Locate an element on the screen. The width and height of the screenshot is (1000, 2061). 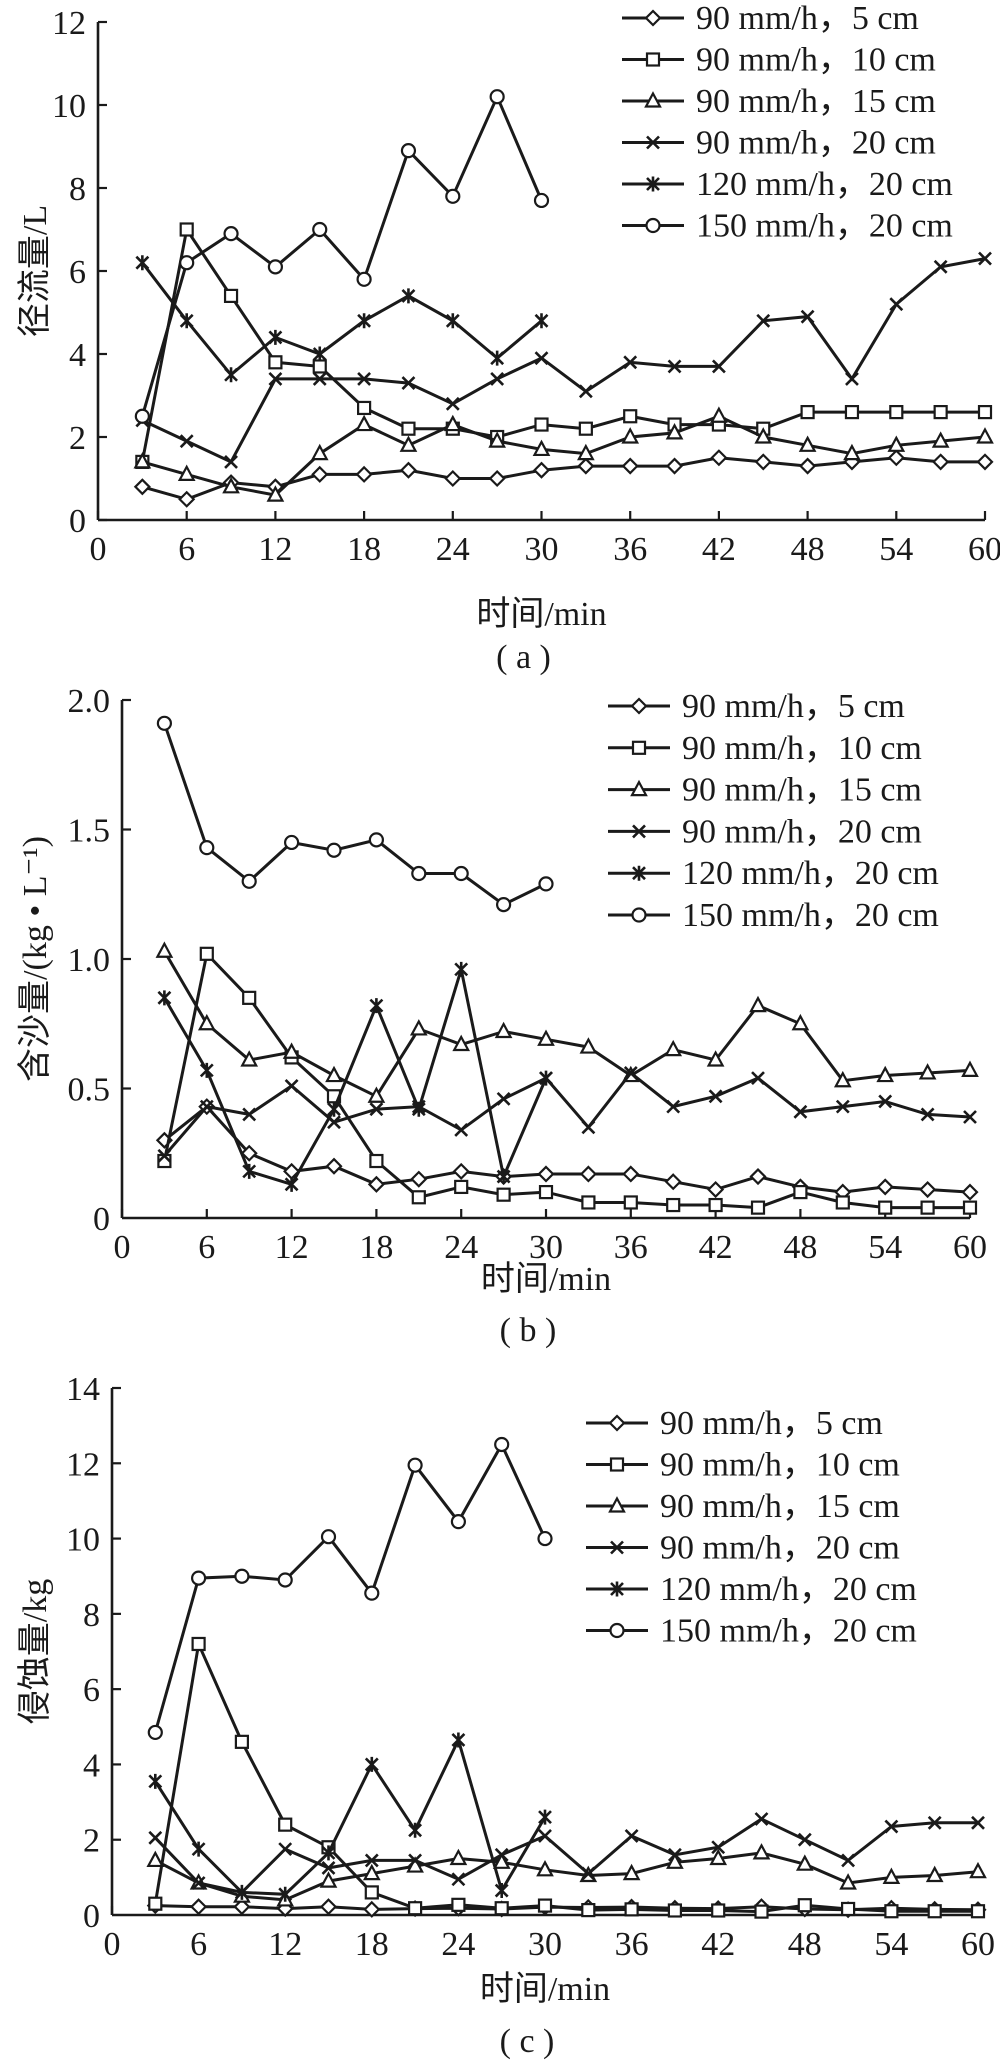
legend-label: 120 mm/h，20 cm is located at coordinates (810, 873).